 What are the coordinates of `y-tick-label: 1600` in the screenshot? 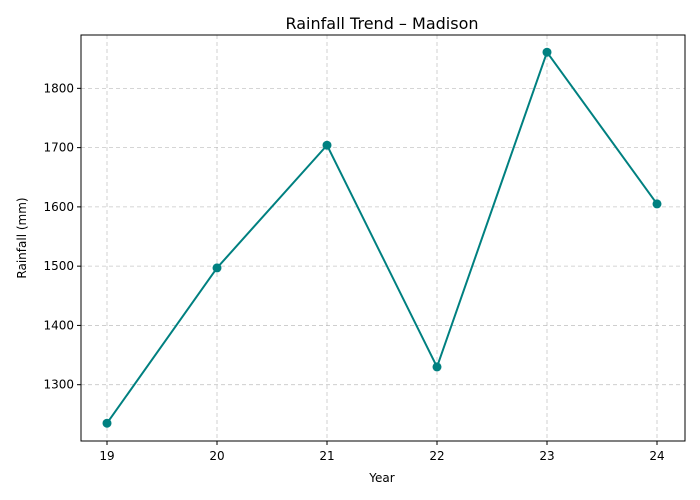 It's located at (58, 207).